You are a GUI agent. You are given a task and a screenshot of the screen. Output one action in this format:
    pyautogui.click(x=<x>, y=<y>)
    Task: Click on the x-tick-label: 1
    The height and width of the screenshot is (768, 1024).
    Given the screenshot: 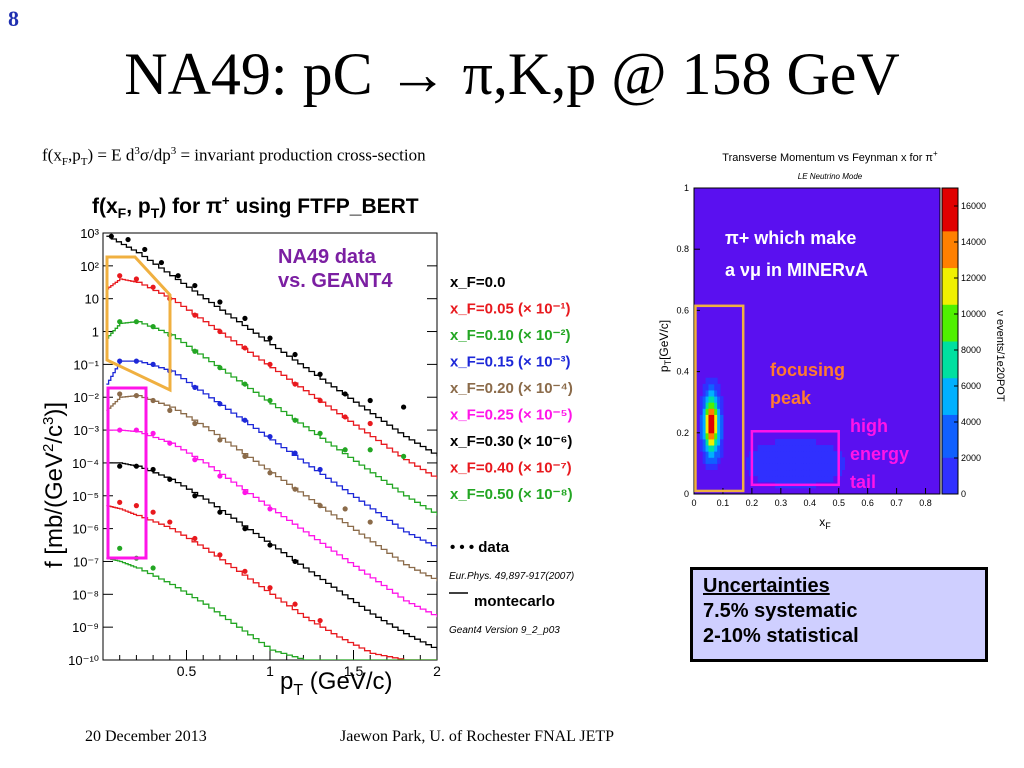 What is the action you would take?
    pyautogui.click(x=270, y=671)
    